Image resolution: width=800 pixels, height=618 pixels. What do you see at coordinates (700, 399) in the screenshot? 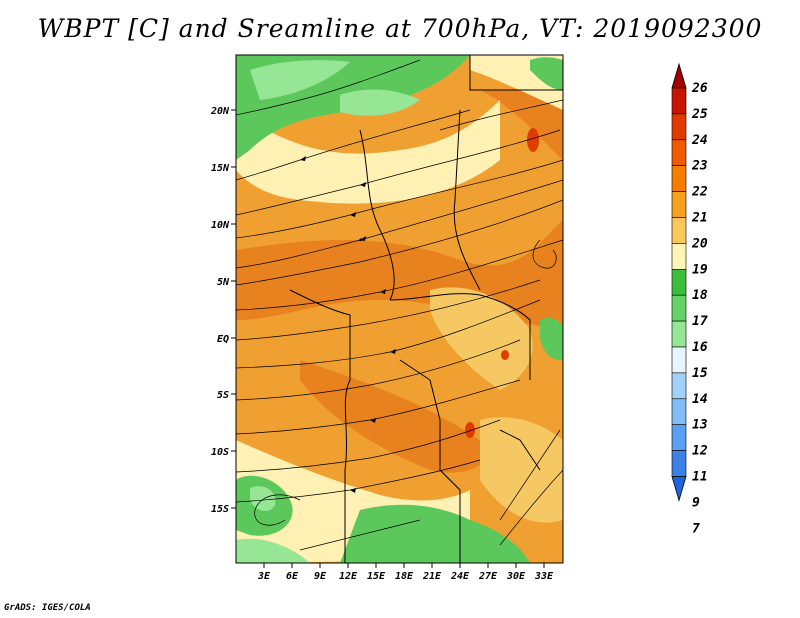
I see `colorbar-label: 14` at bounding box center [700, 399].